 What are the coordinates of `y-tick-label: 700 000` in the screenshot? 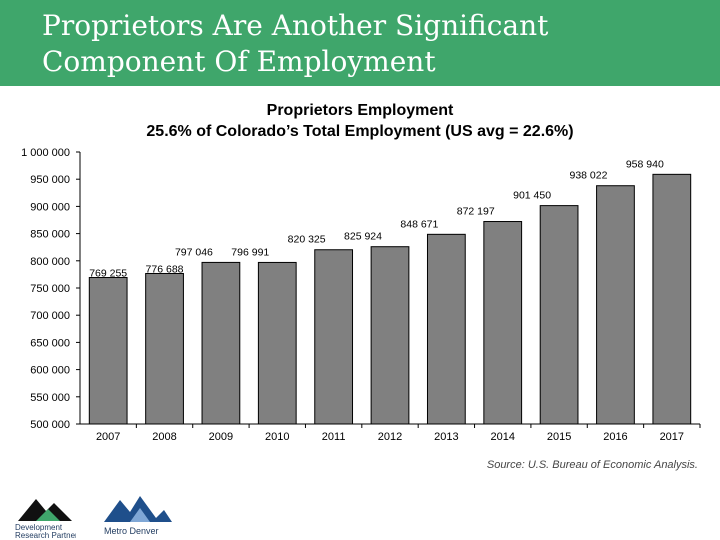 It's located at (50, 316).